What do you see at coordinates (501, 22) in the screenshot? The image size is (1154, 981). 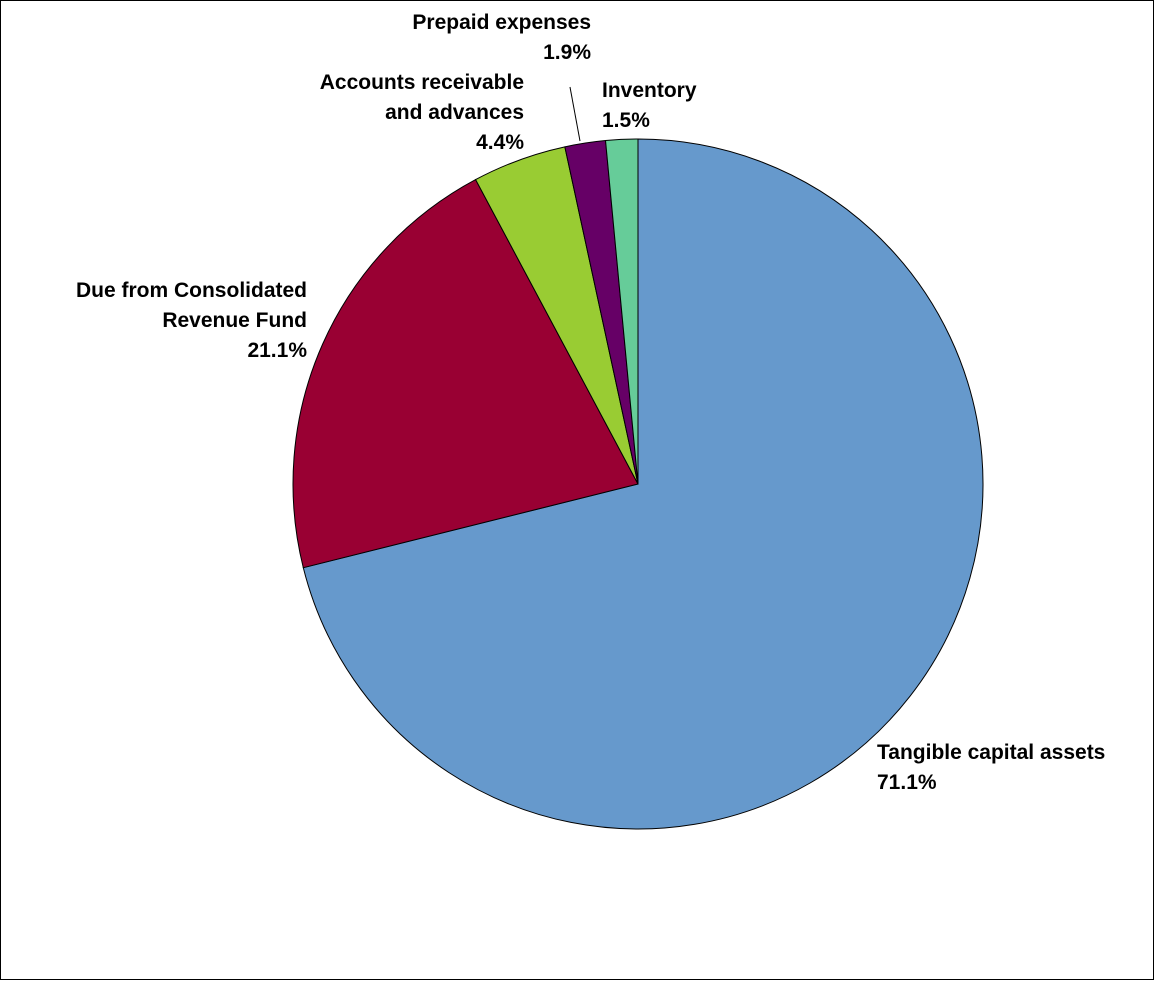 I see `label-prepaid-name: Prepaid expenses` at bounding box center [501, 22].